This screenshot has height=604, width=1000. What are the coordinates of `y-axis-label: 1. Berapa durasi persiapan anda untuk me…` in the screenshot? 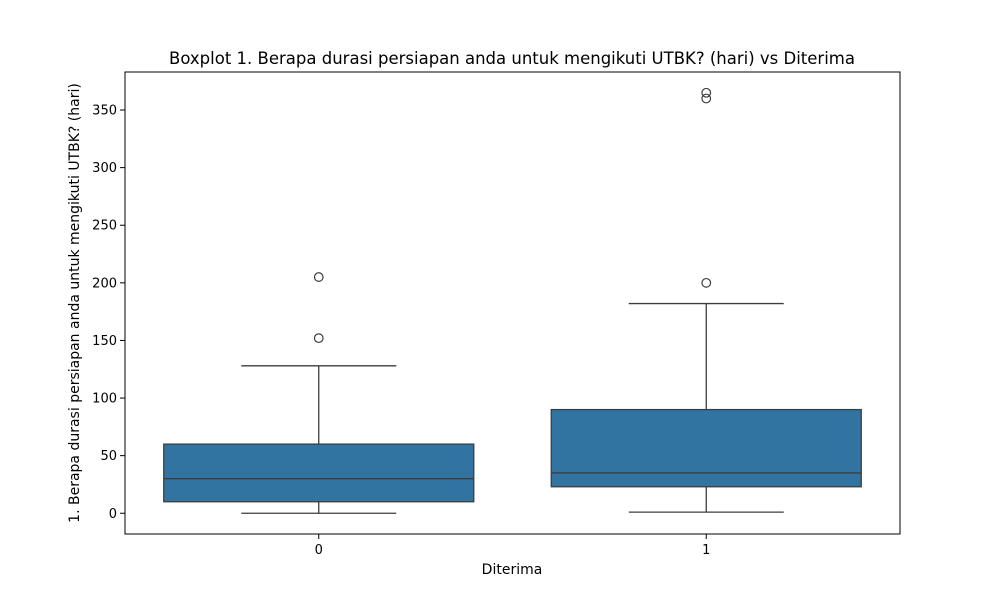 It's located at (75, 303).